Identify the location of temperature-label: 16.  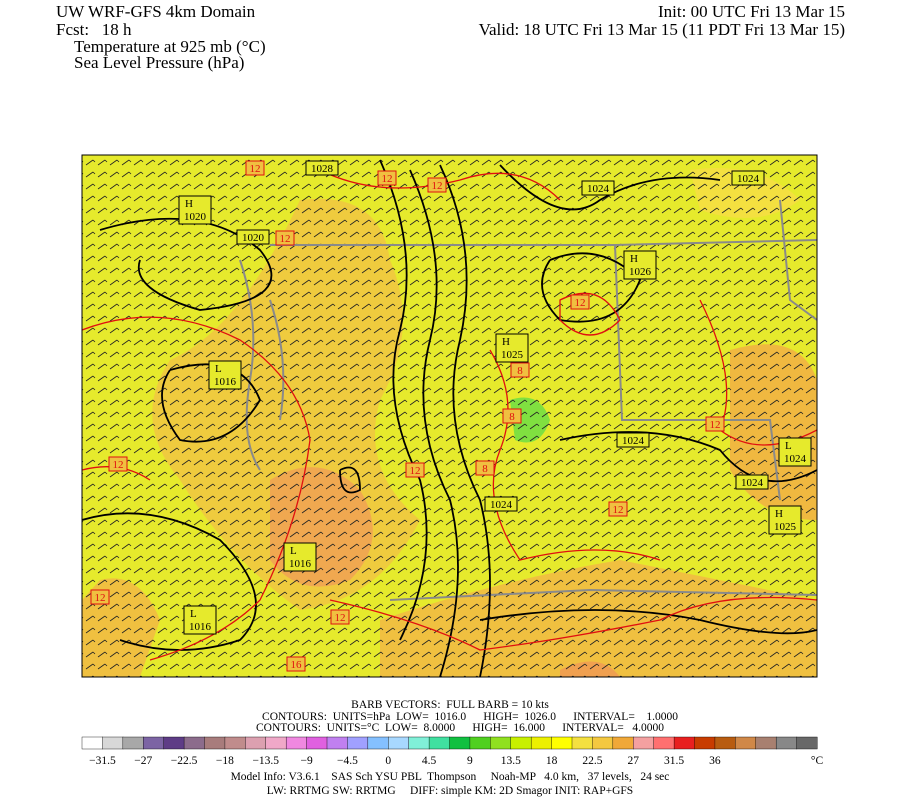
(297, 665).